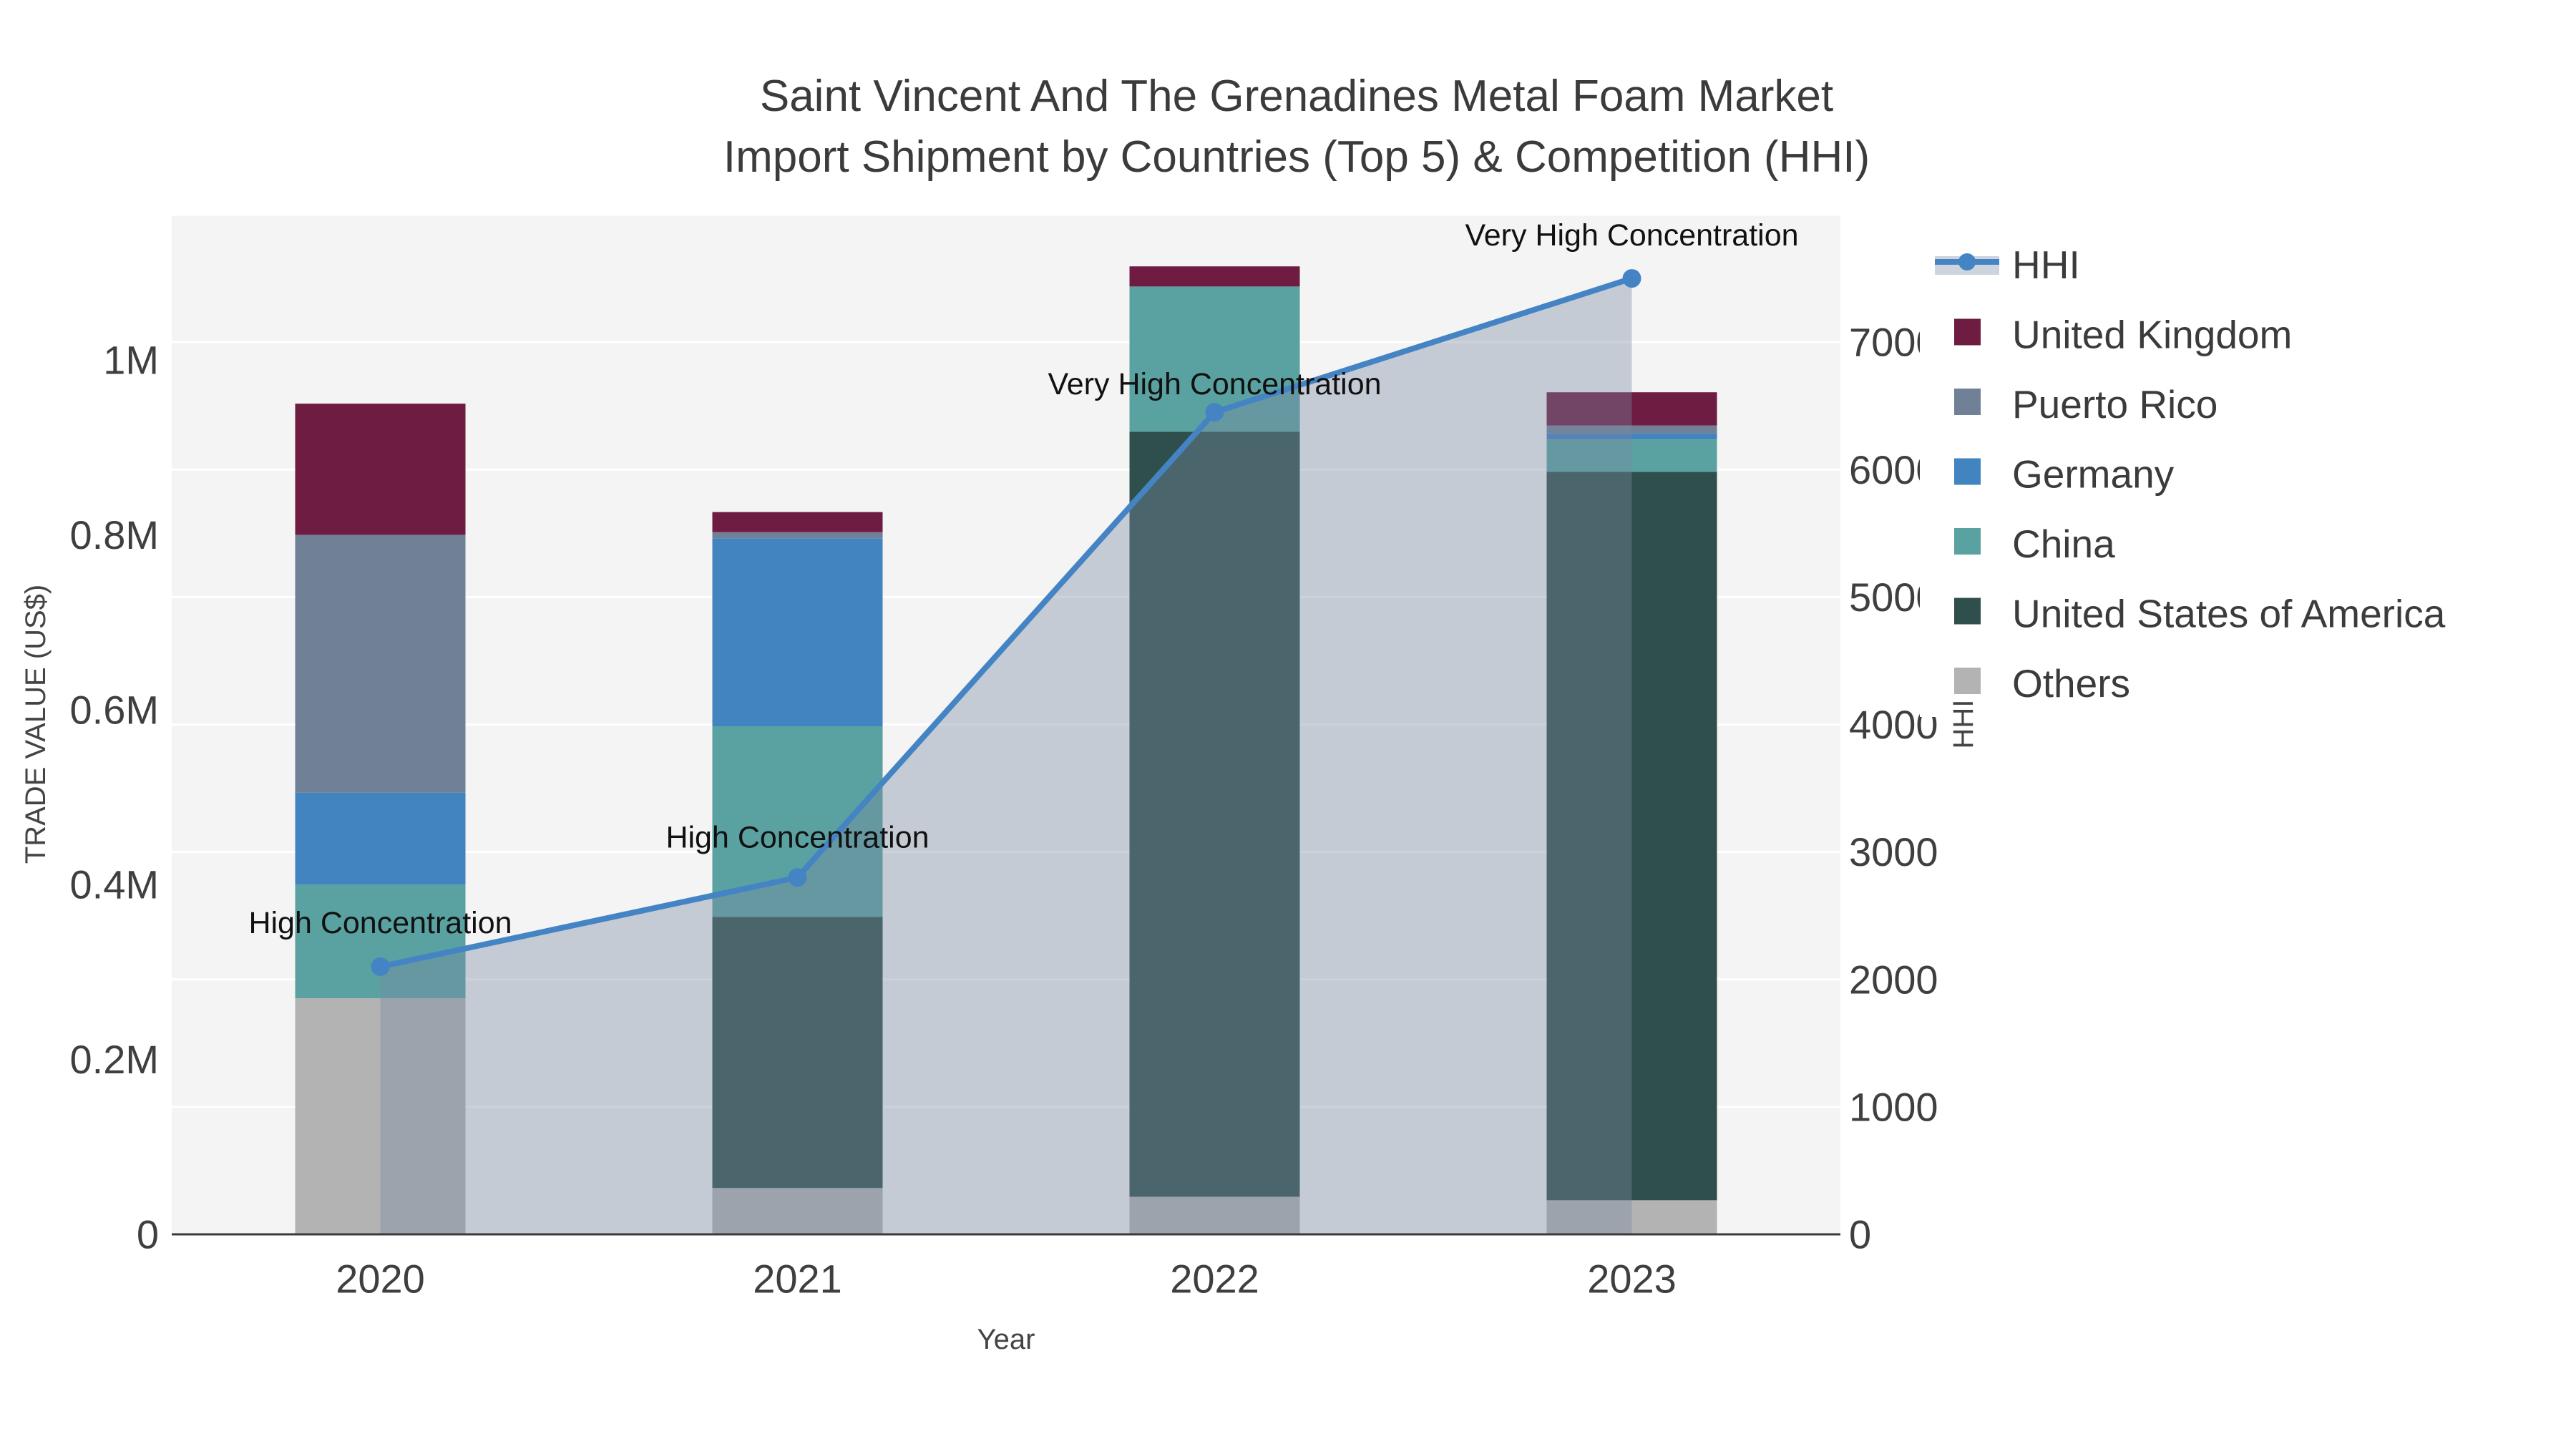 The height and width of the screenshot is (1449, 2576). I want to click on bar-segment-united-states-of-america-2023, so click(1631, 836).